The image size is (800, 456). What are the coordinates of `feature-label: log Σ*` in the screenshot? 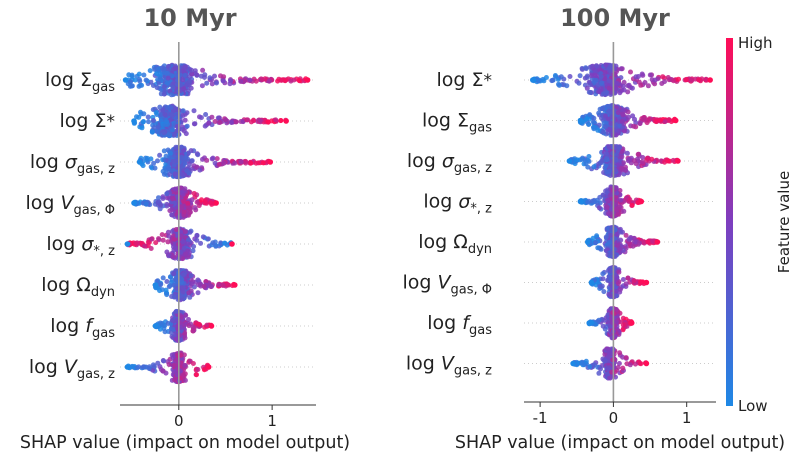 It's located at (464, 80).